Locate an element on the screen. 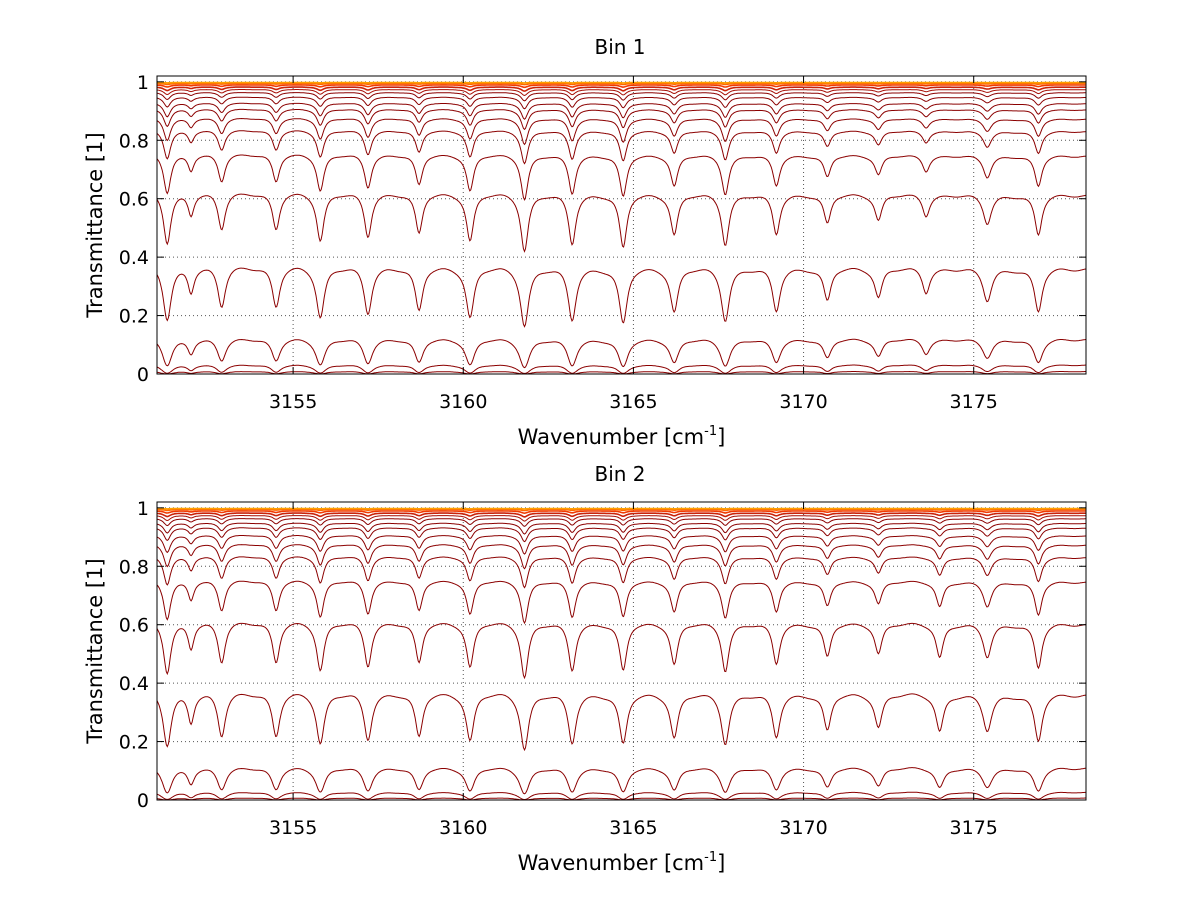 Image resolution: width=1200 pixels, height=901 pixels. chart-title: Bin 2 is located at coordinates (619, 474).